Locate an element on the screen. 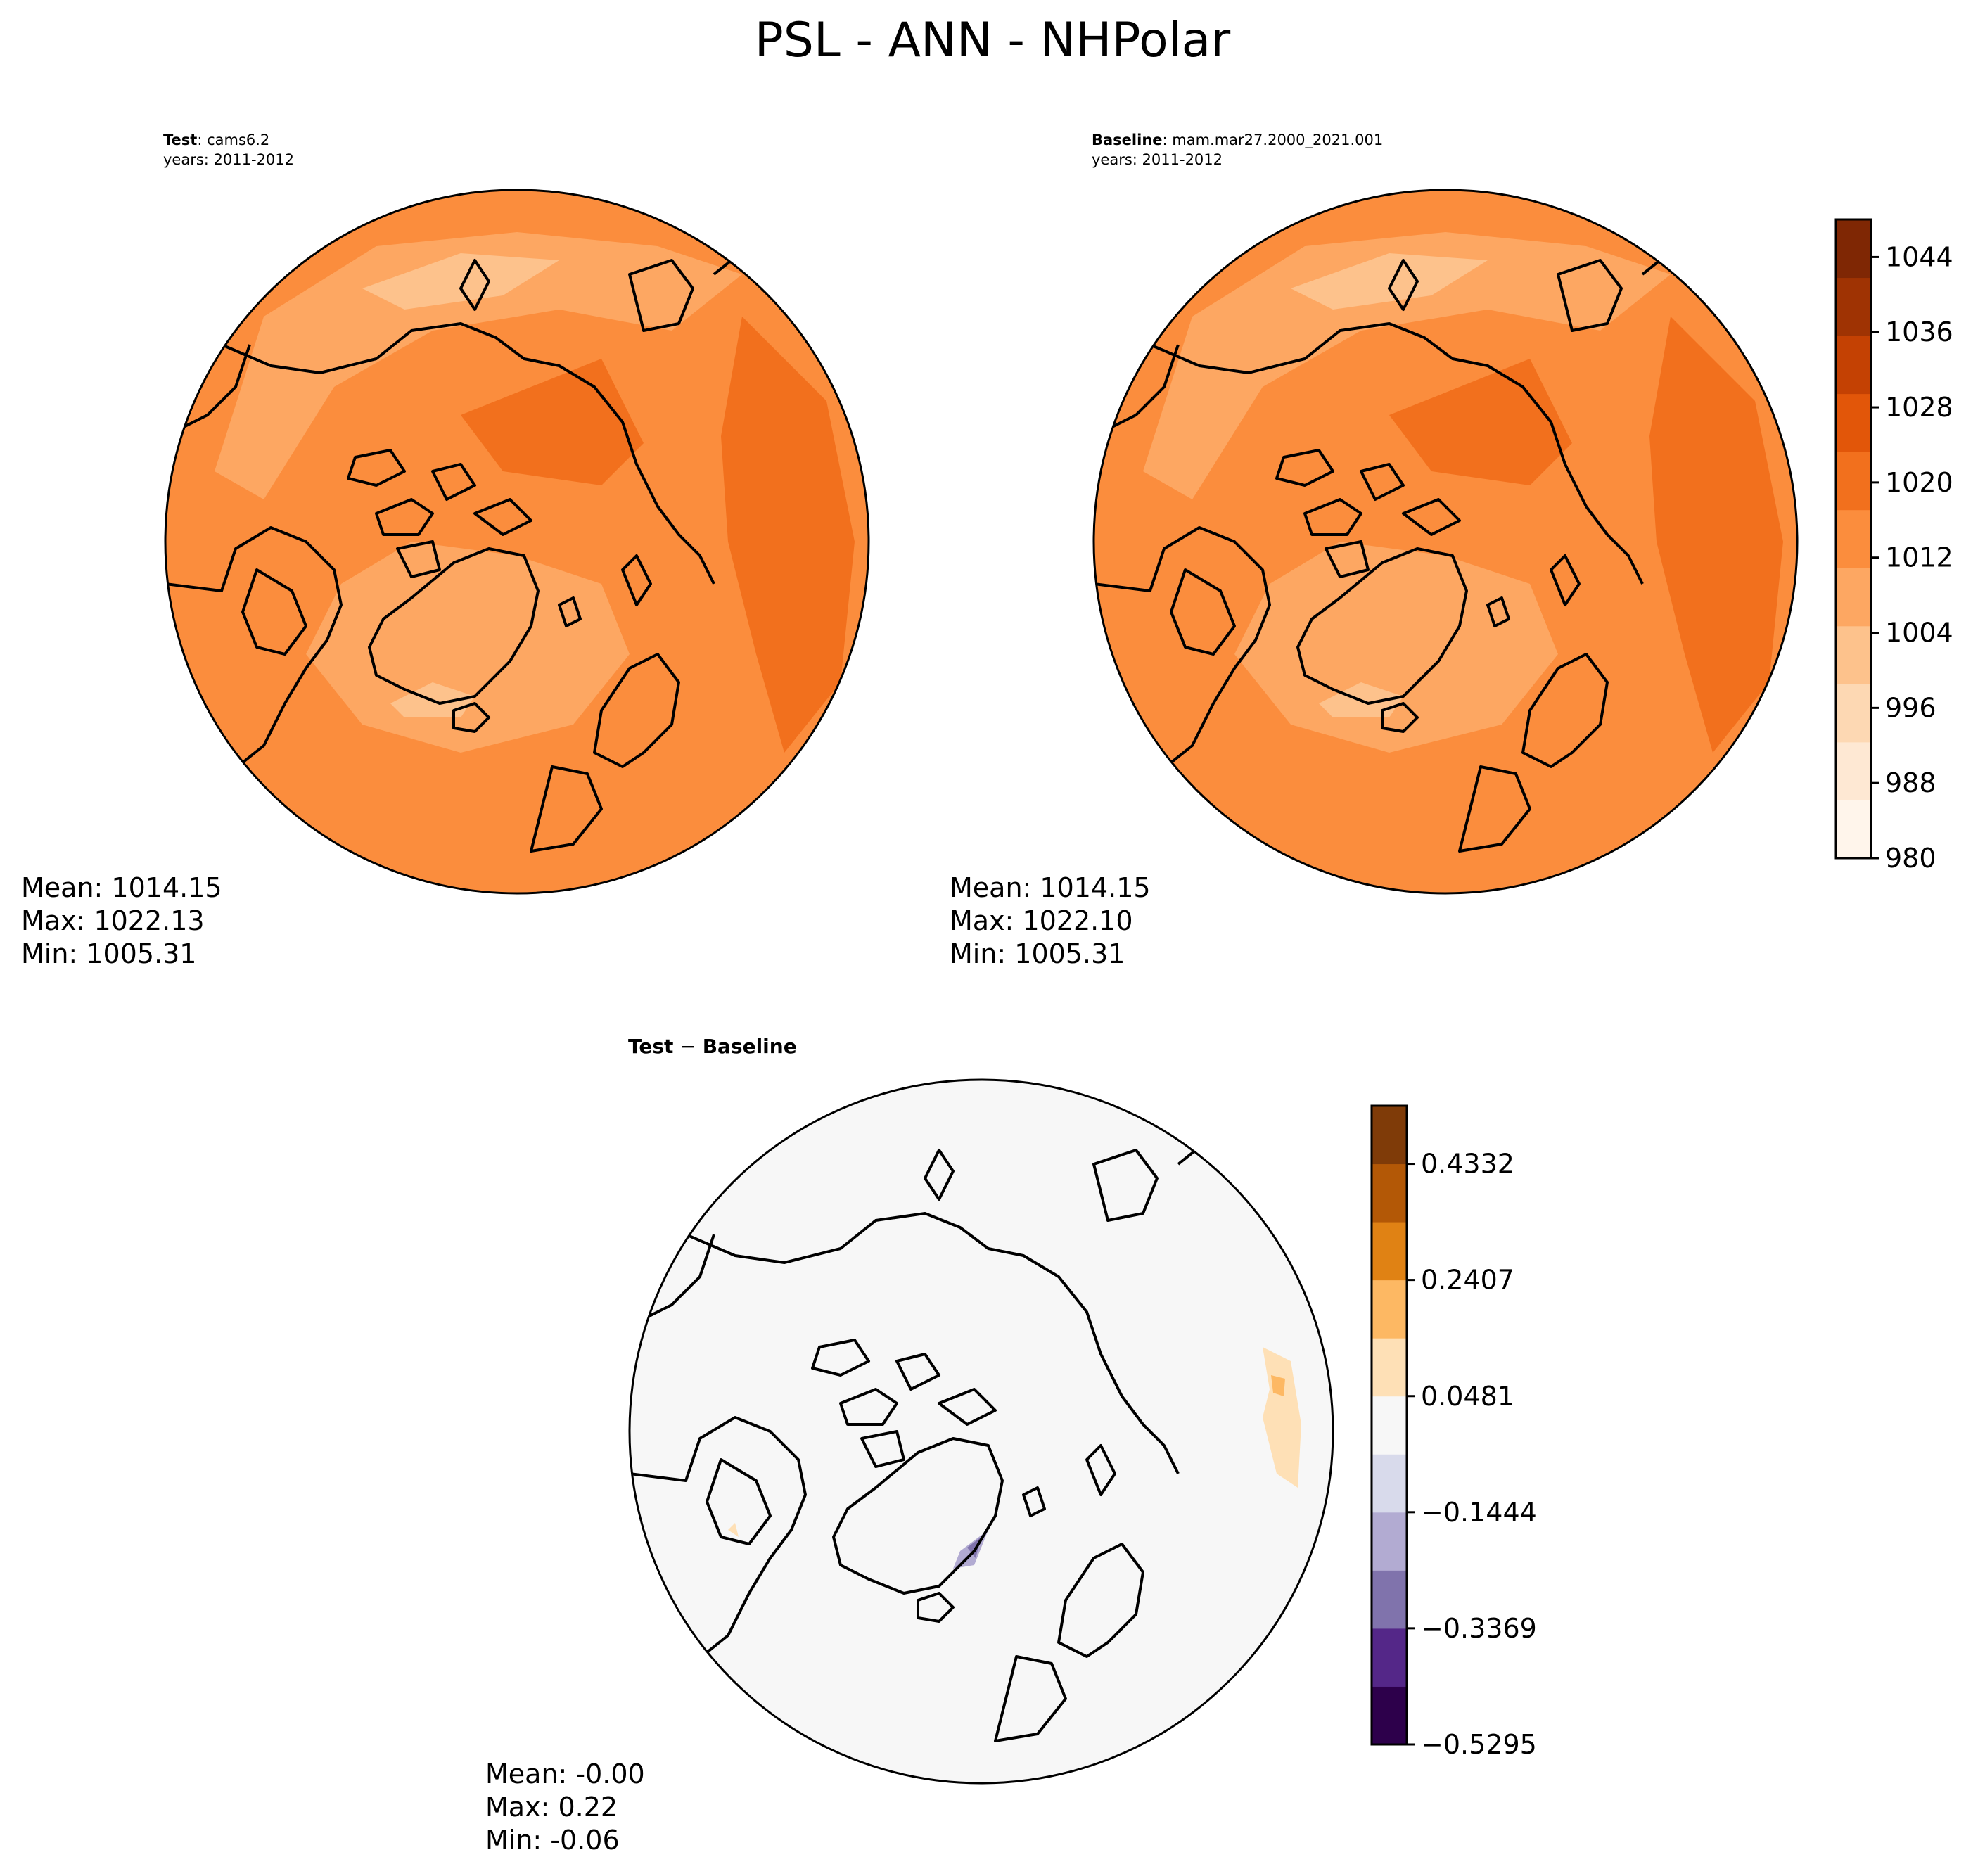 The image size is (1985, 1876). diff-colorbar-tick-label: 0.4332 is located at coordinates (1467, 1164).